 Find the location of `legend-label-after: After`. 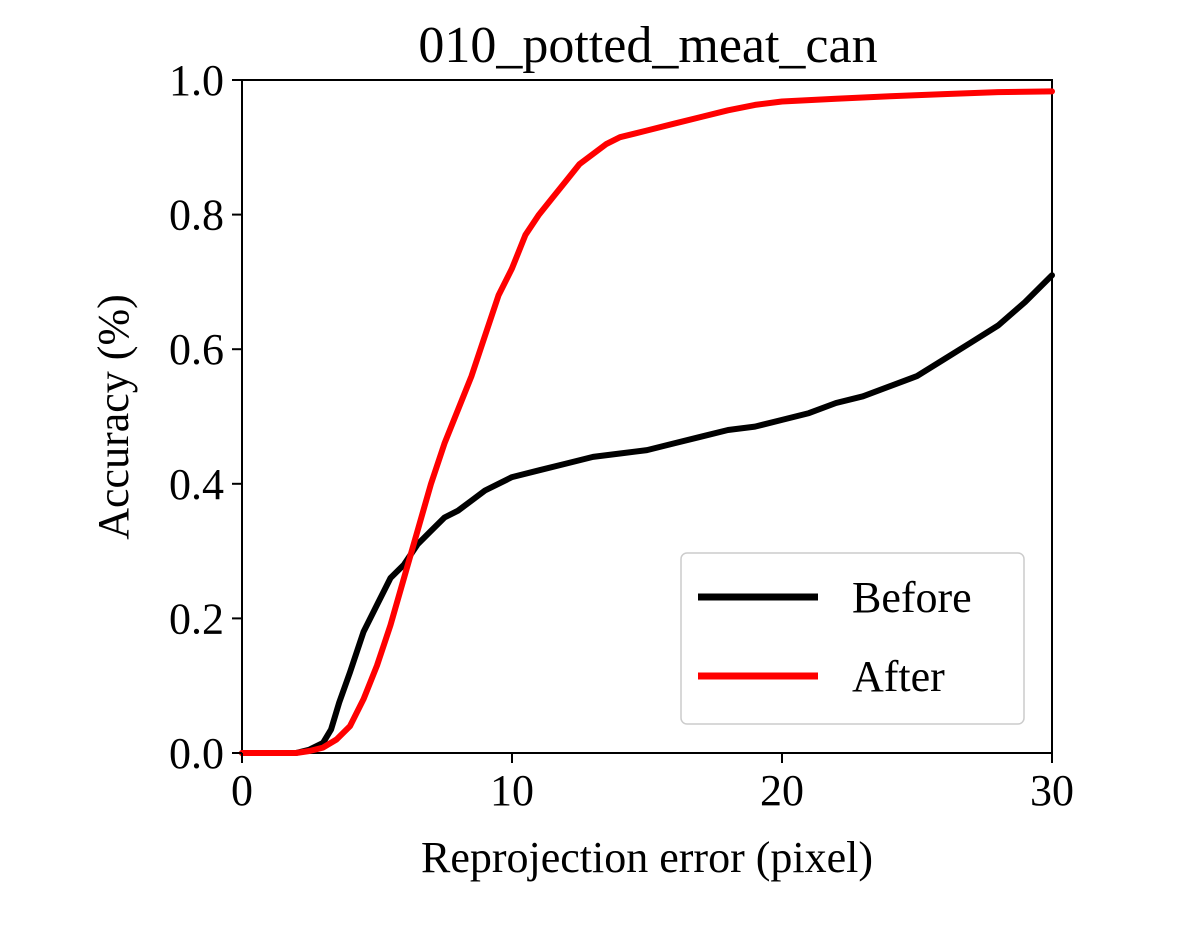

legend-label-after: After is located at coordinates (898, 676).